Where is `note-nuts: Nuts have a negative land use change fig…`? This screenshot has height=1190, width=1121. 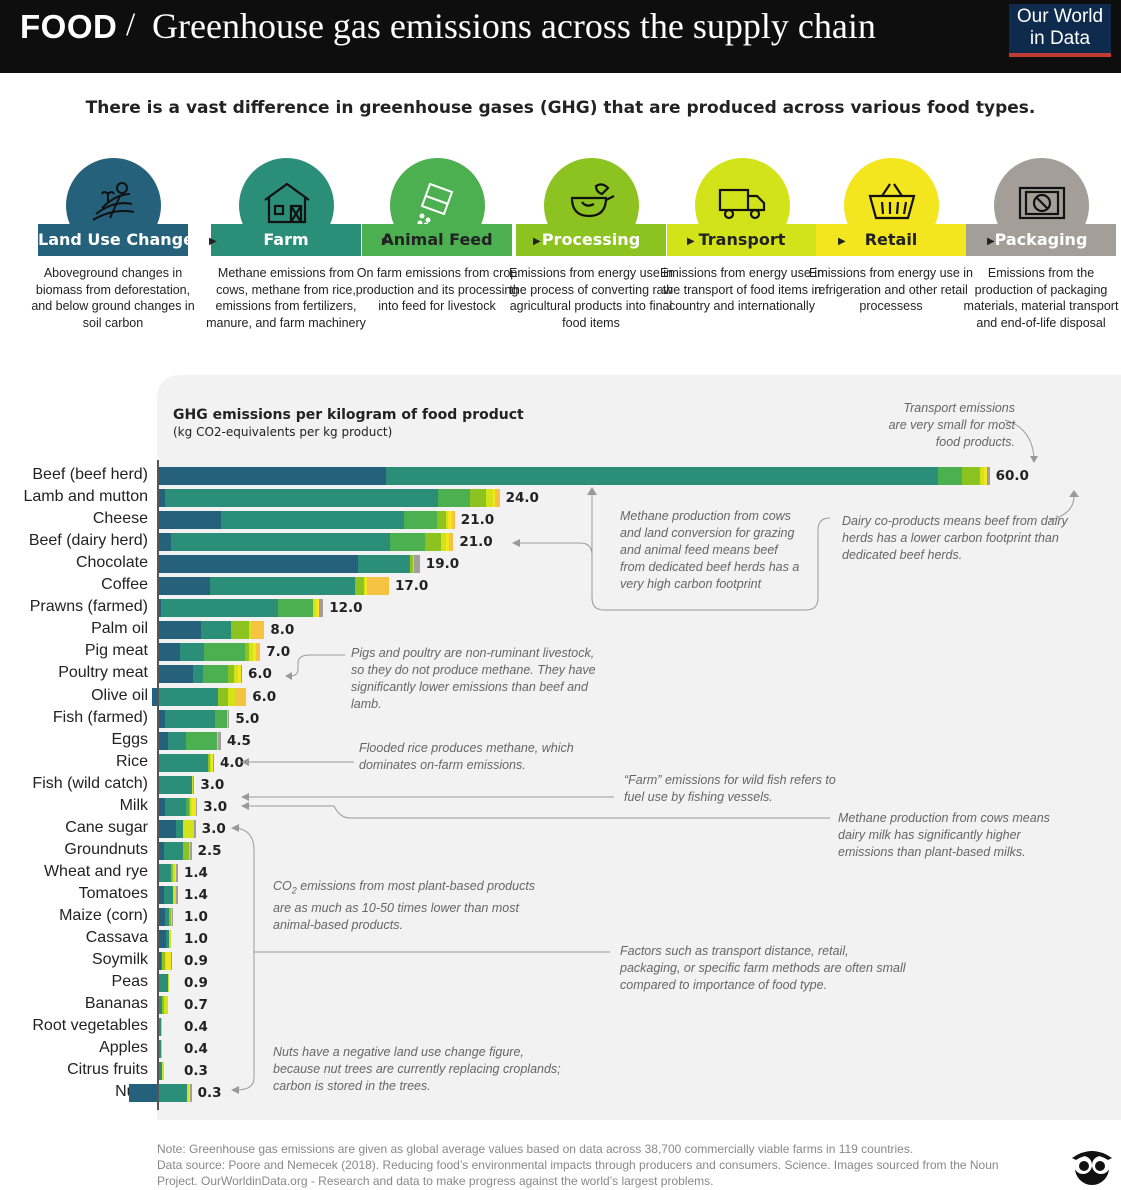 note-nuts: Nuts have a negative land use change fig… is located at coordinates (417, 1069).